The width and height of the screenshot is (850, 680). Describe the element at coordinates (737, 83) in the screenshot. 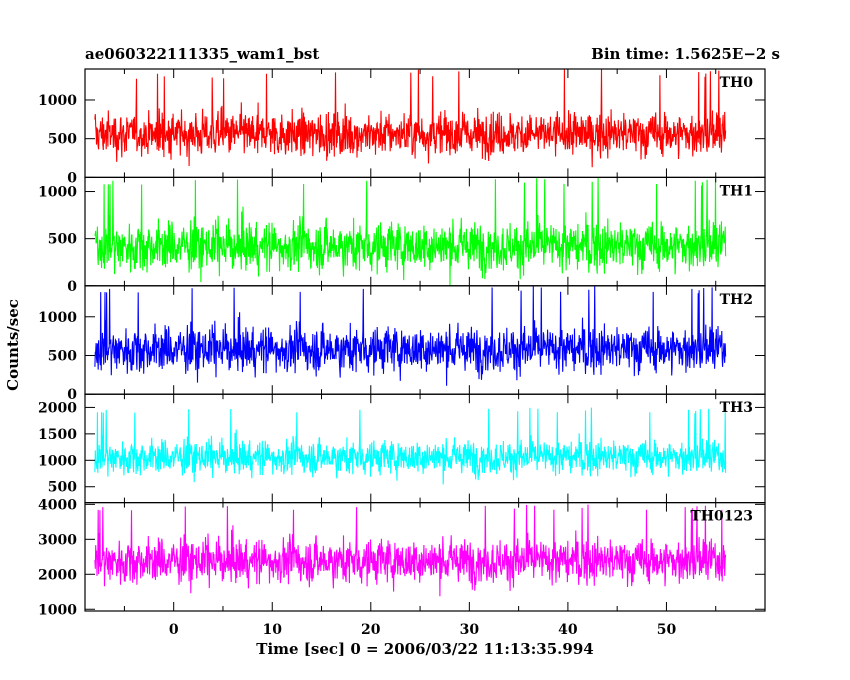

I see `panel-label-TH0: TH0` at that location.